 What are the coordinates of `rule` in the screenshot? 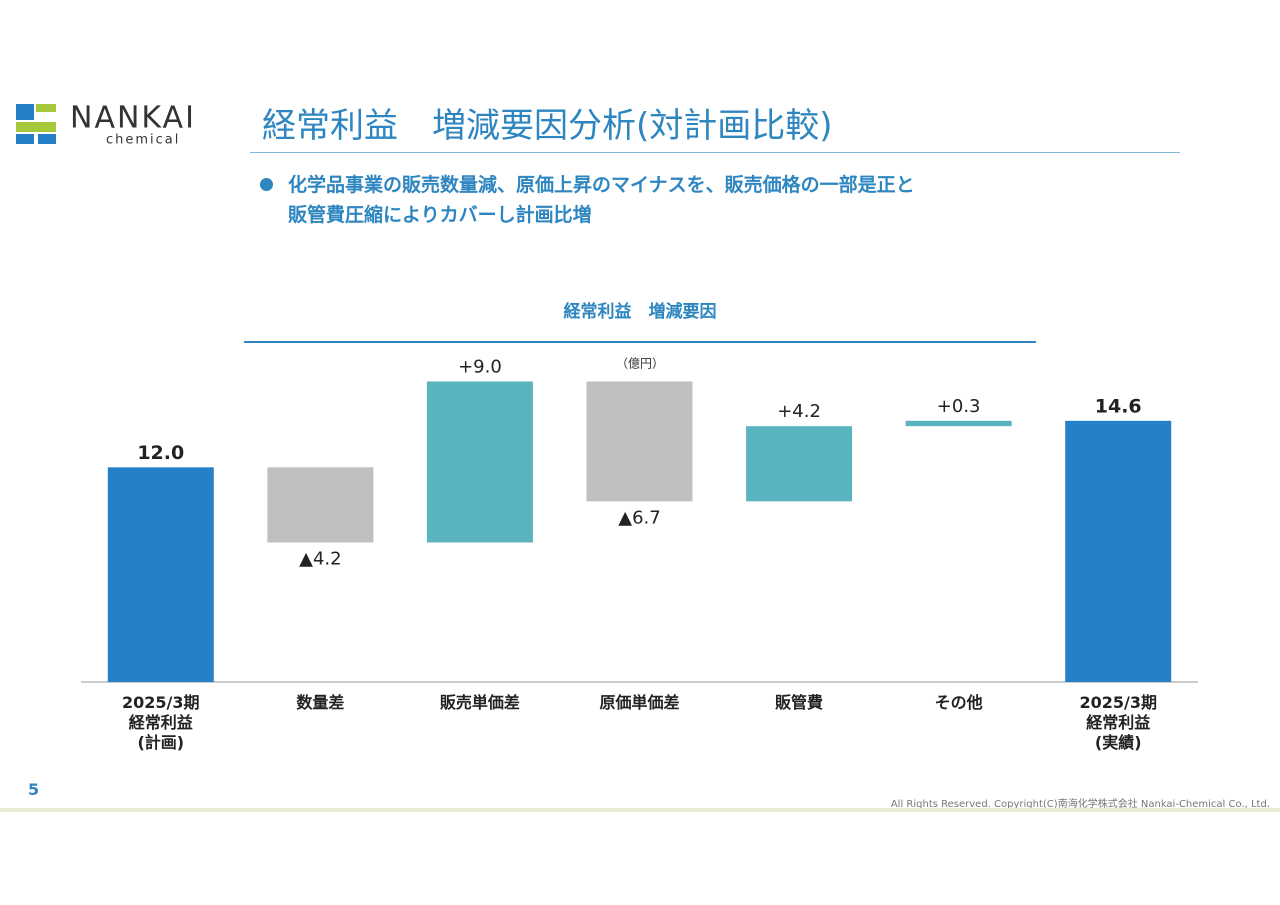 It's located at (715, 152).